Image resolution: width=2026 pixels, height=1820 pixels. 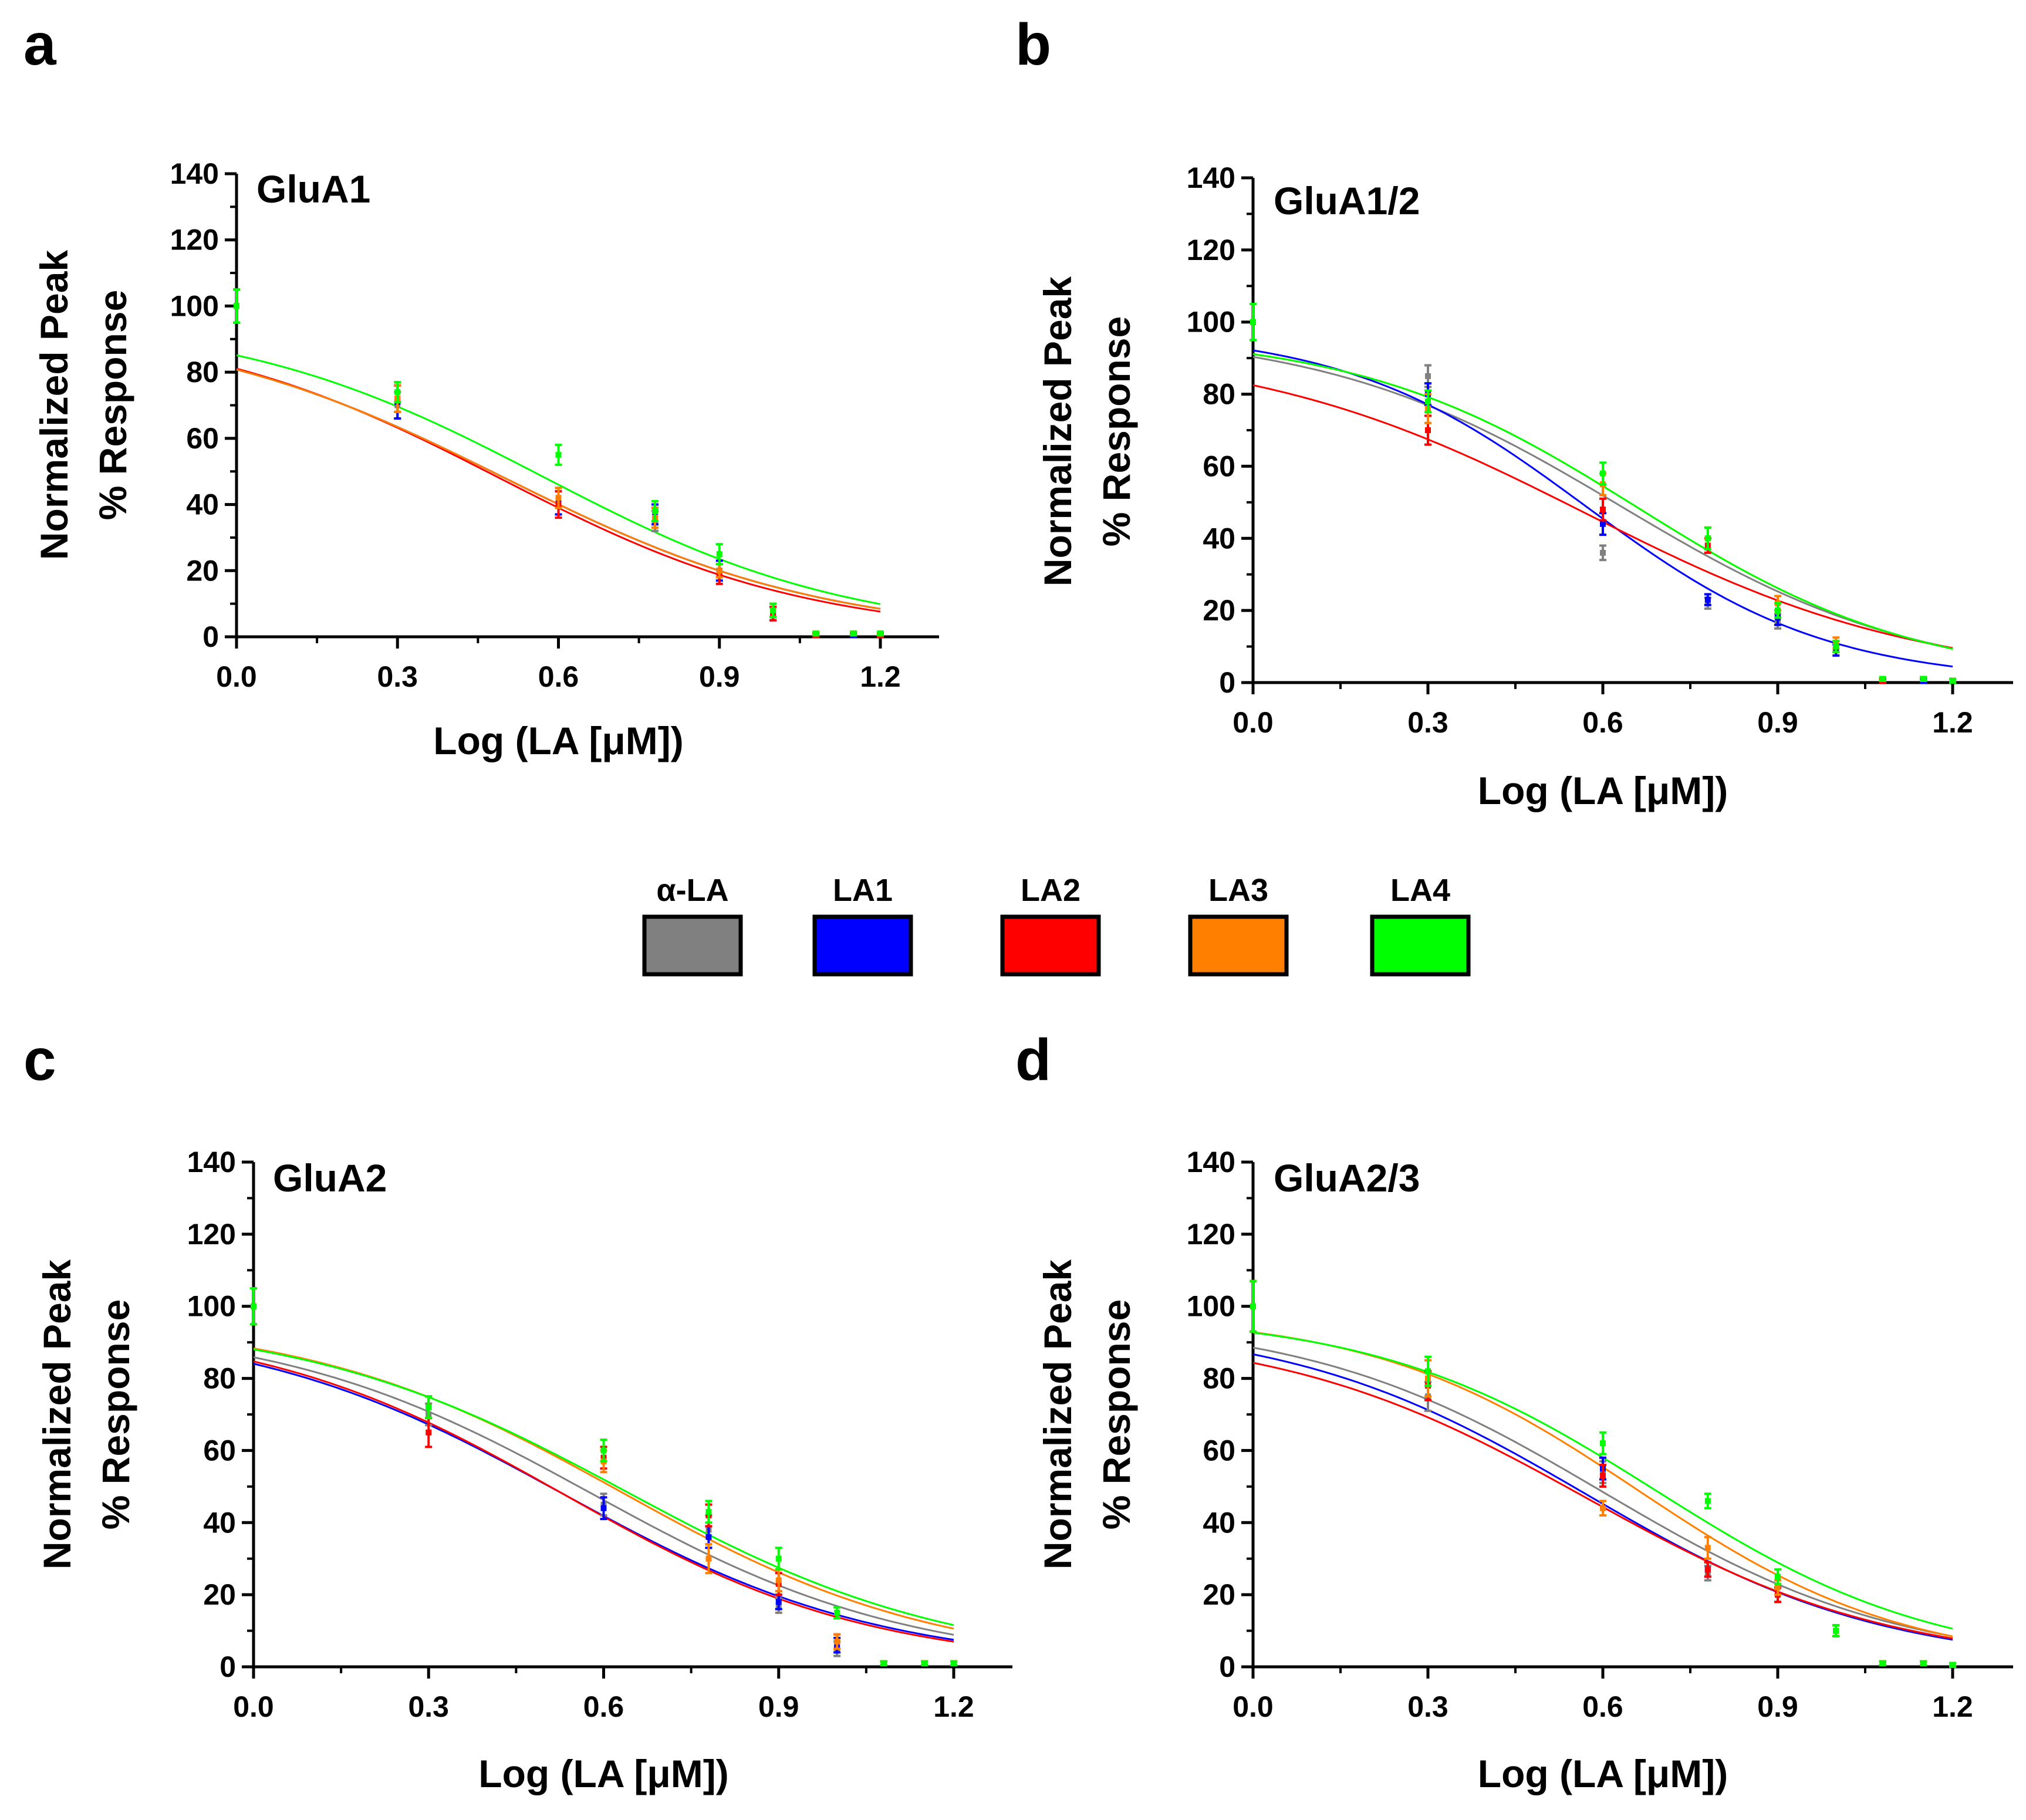 I want to click on fit-curve-α-LA, so click(x=1602, y=1491).